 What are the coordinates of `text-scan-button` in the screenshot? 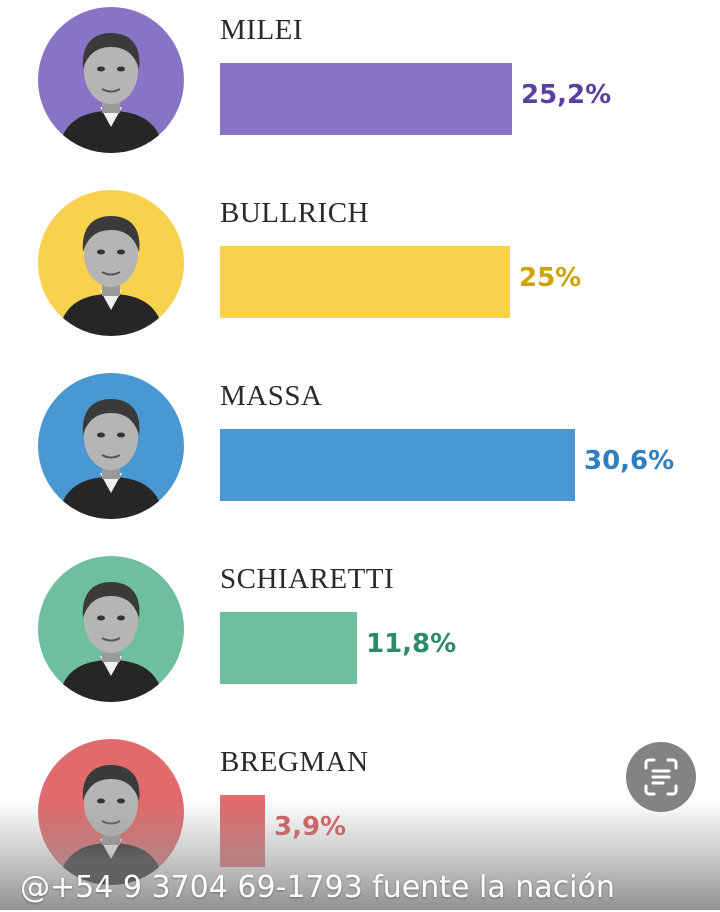 It's located at (661, 777).